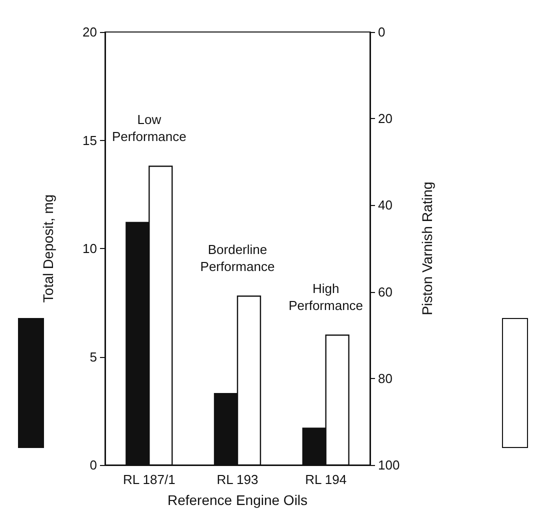 This screenshot has height=529, width=535. I want to click on y2-axis-title: Piston Varnish Rating, so click(427, 249).